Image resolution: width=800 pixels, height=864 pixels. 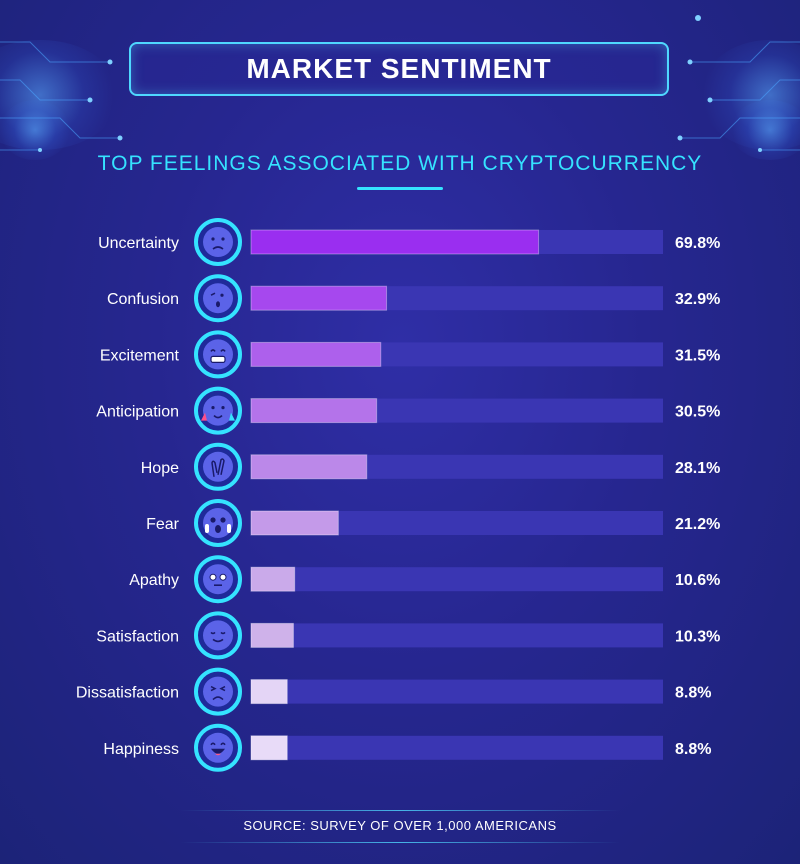 I want to click on value-label: 10.3%, so click(x=697, y=636).